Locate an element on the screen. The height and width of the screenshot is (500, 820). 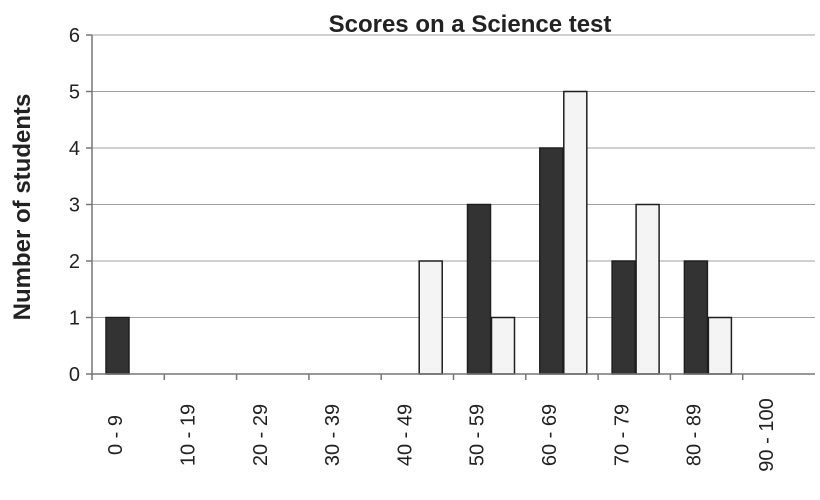
x-tick-label-90-100: 90 - 100 is located at coordinates (767, 434).